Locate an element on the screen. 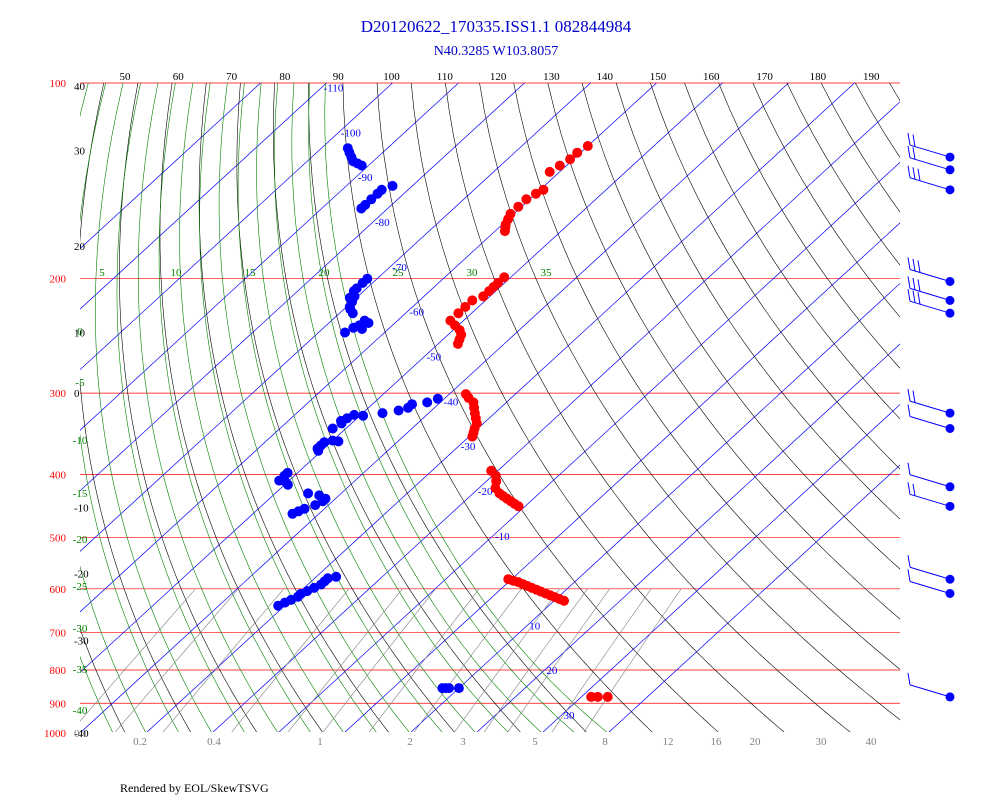 The height and width of the screenshot is (800, 1000). pressure-tick-label: 900 is located at coordinates (58, 704).